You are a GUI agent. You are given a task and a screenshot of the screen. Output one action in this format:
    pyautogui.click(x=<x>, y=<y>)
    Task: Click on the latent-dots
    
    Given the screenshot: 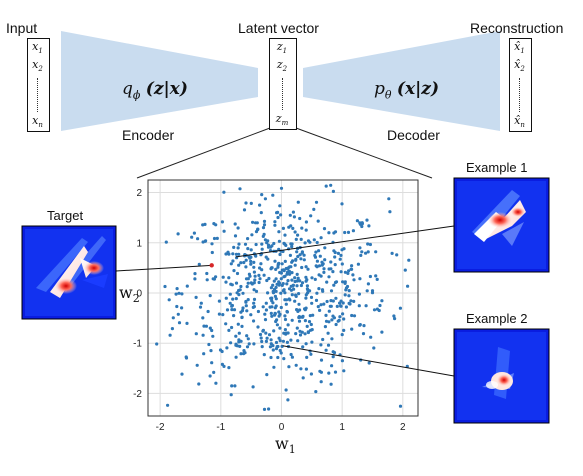 What is the action you would take?
    pyautogui.click(x=282, y=94)
    